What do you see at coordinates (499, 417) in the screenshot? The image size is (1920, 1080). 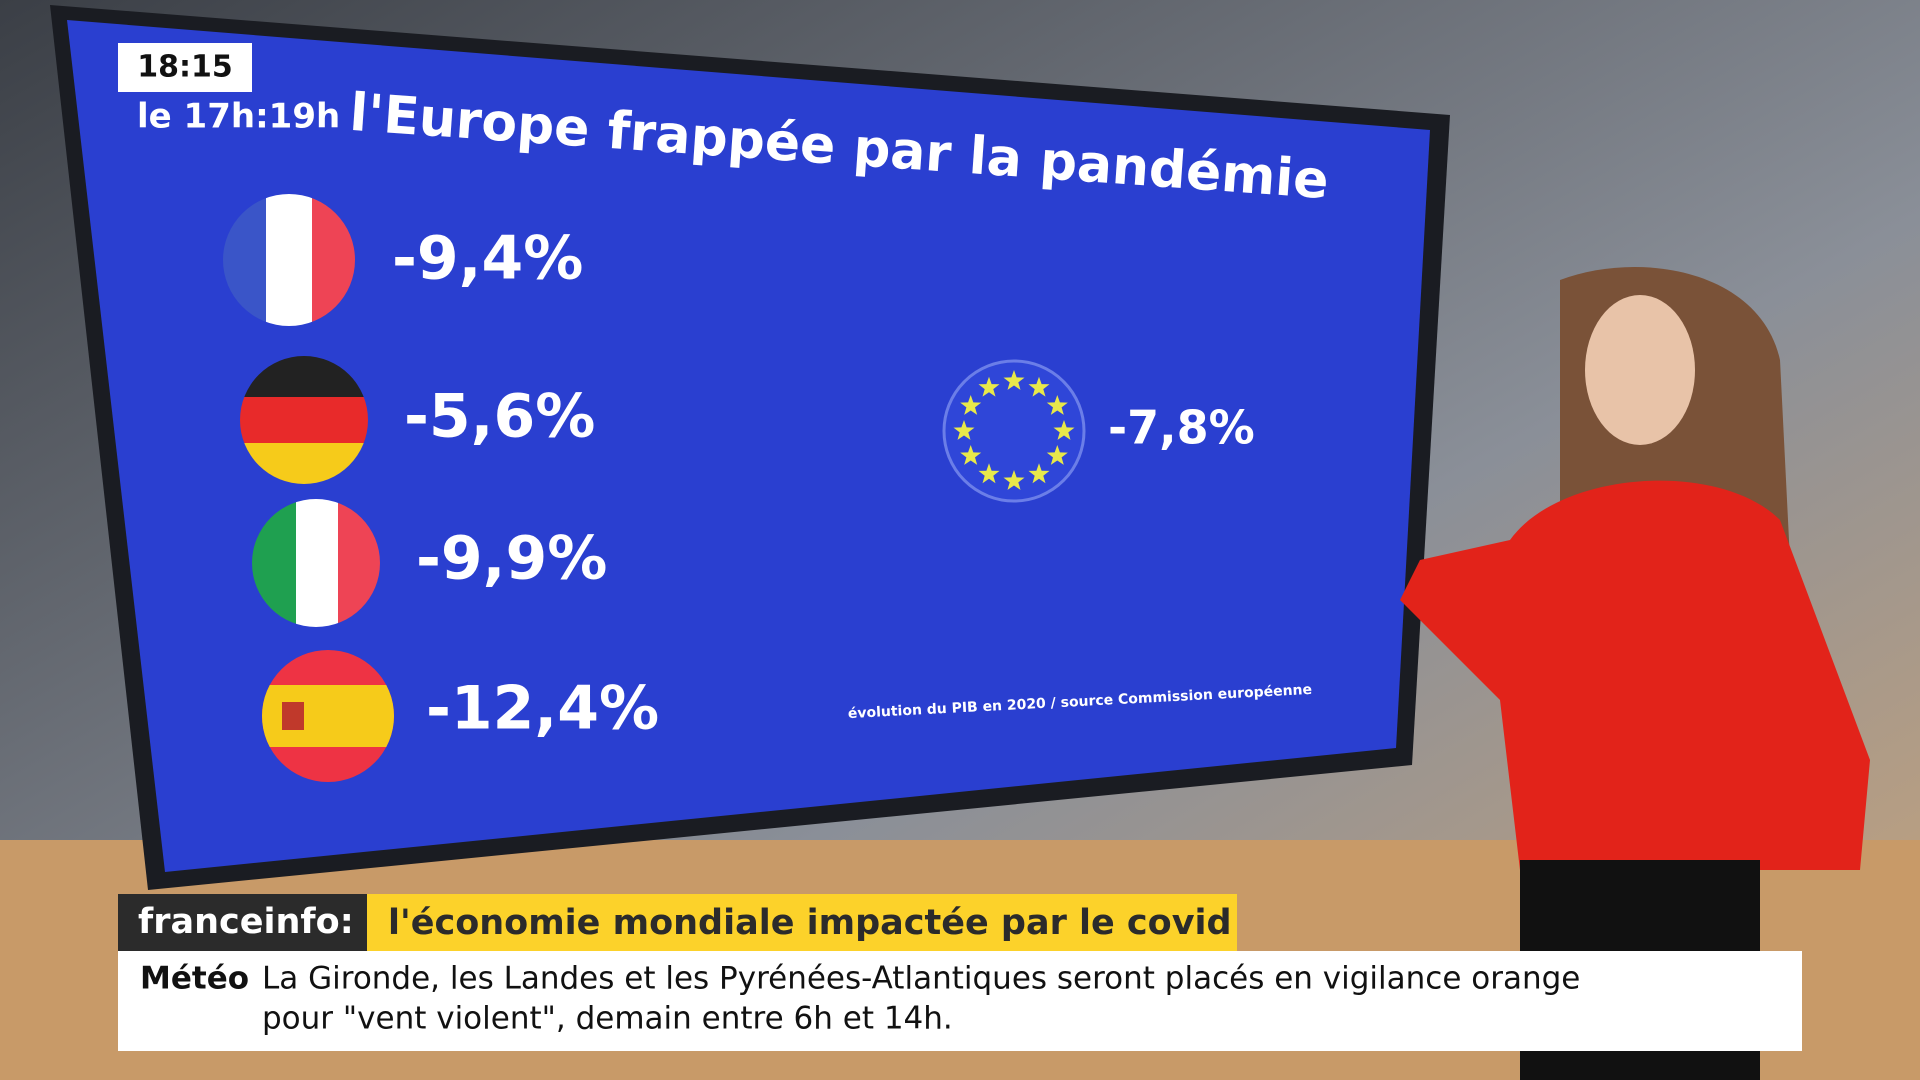 I see `value: -5,6%` at bounding box center [499, 417].